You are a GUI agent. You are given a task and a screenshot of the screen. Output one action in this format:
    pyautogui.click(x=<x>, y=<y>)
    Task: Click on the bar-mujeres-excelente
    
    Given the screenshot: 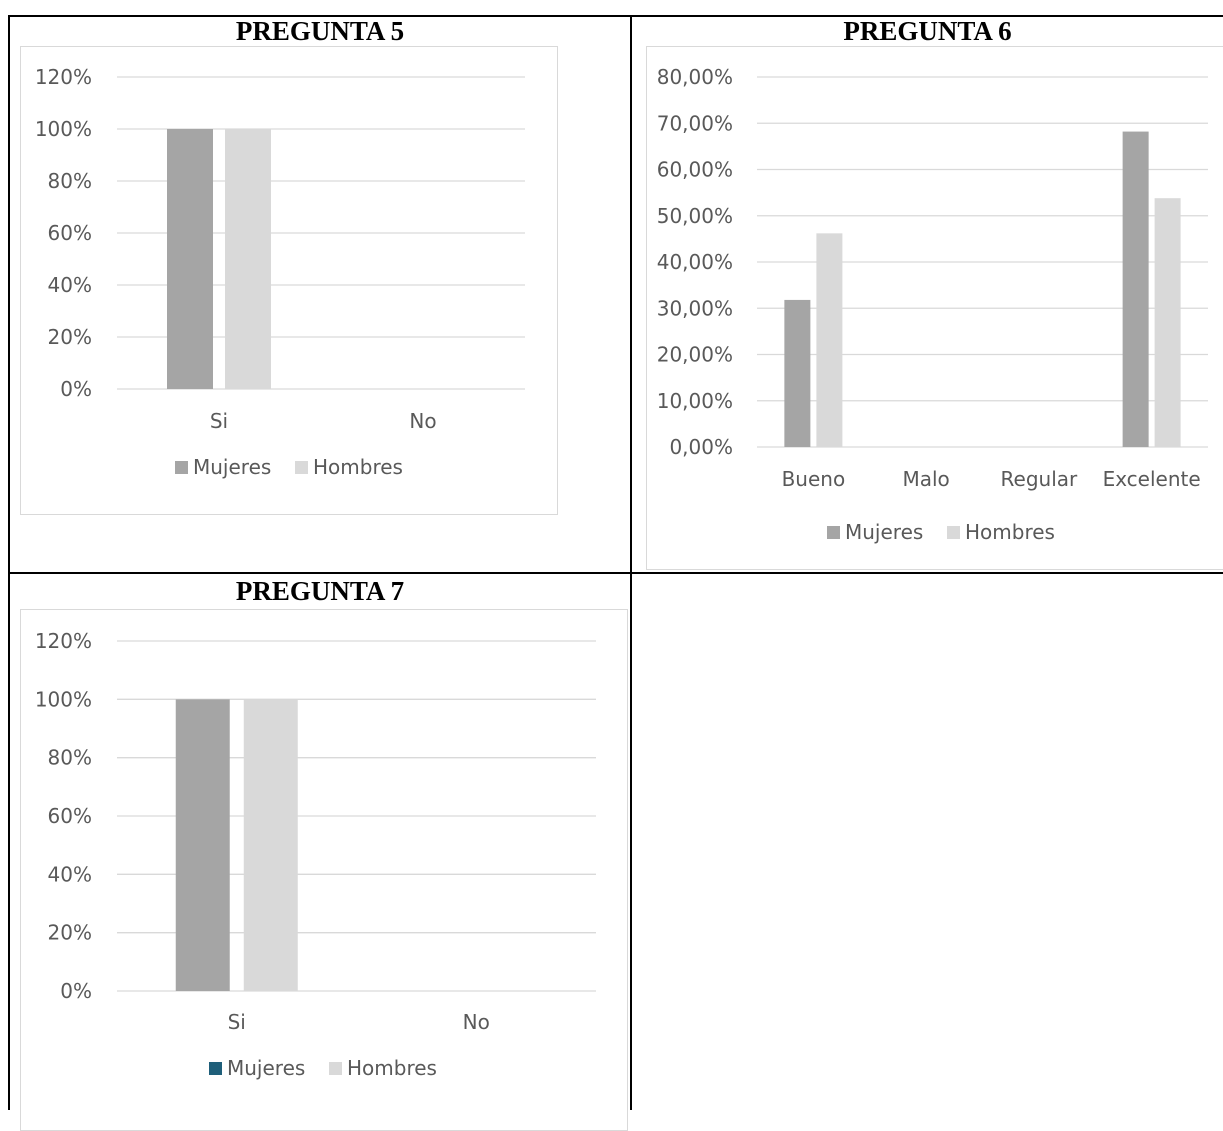 What is the action you would take?
    pyautogui.click(x=1135, y=289)
    